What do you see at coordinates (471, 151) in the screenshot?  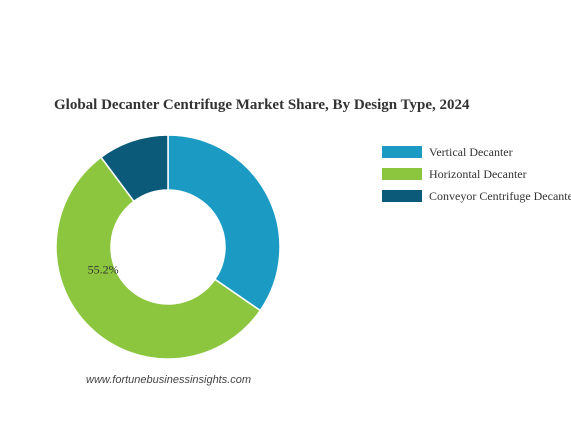 I see `legend-label: Vertical Decanter` at bounding box center [471, 151].